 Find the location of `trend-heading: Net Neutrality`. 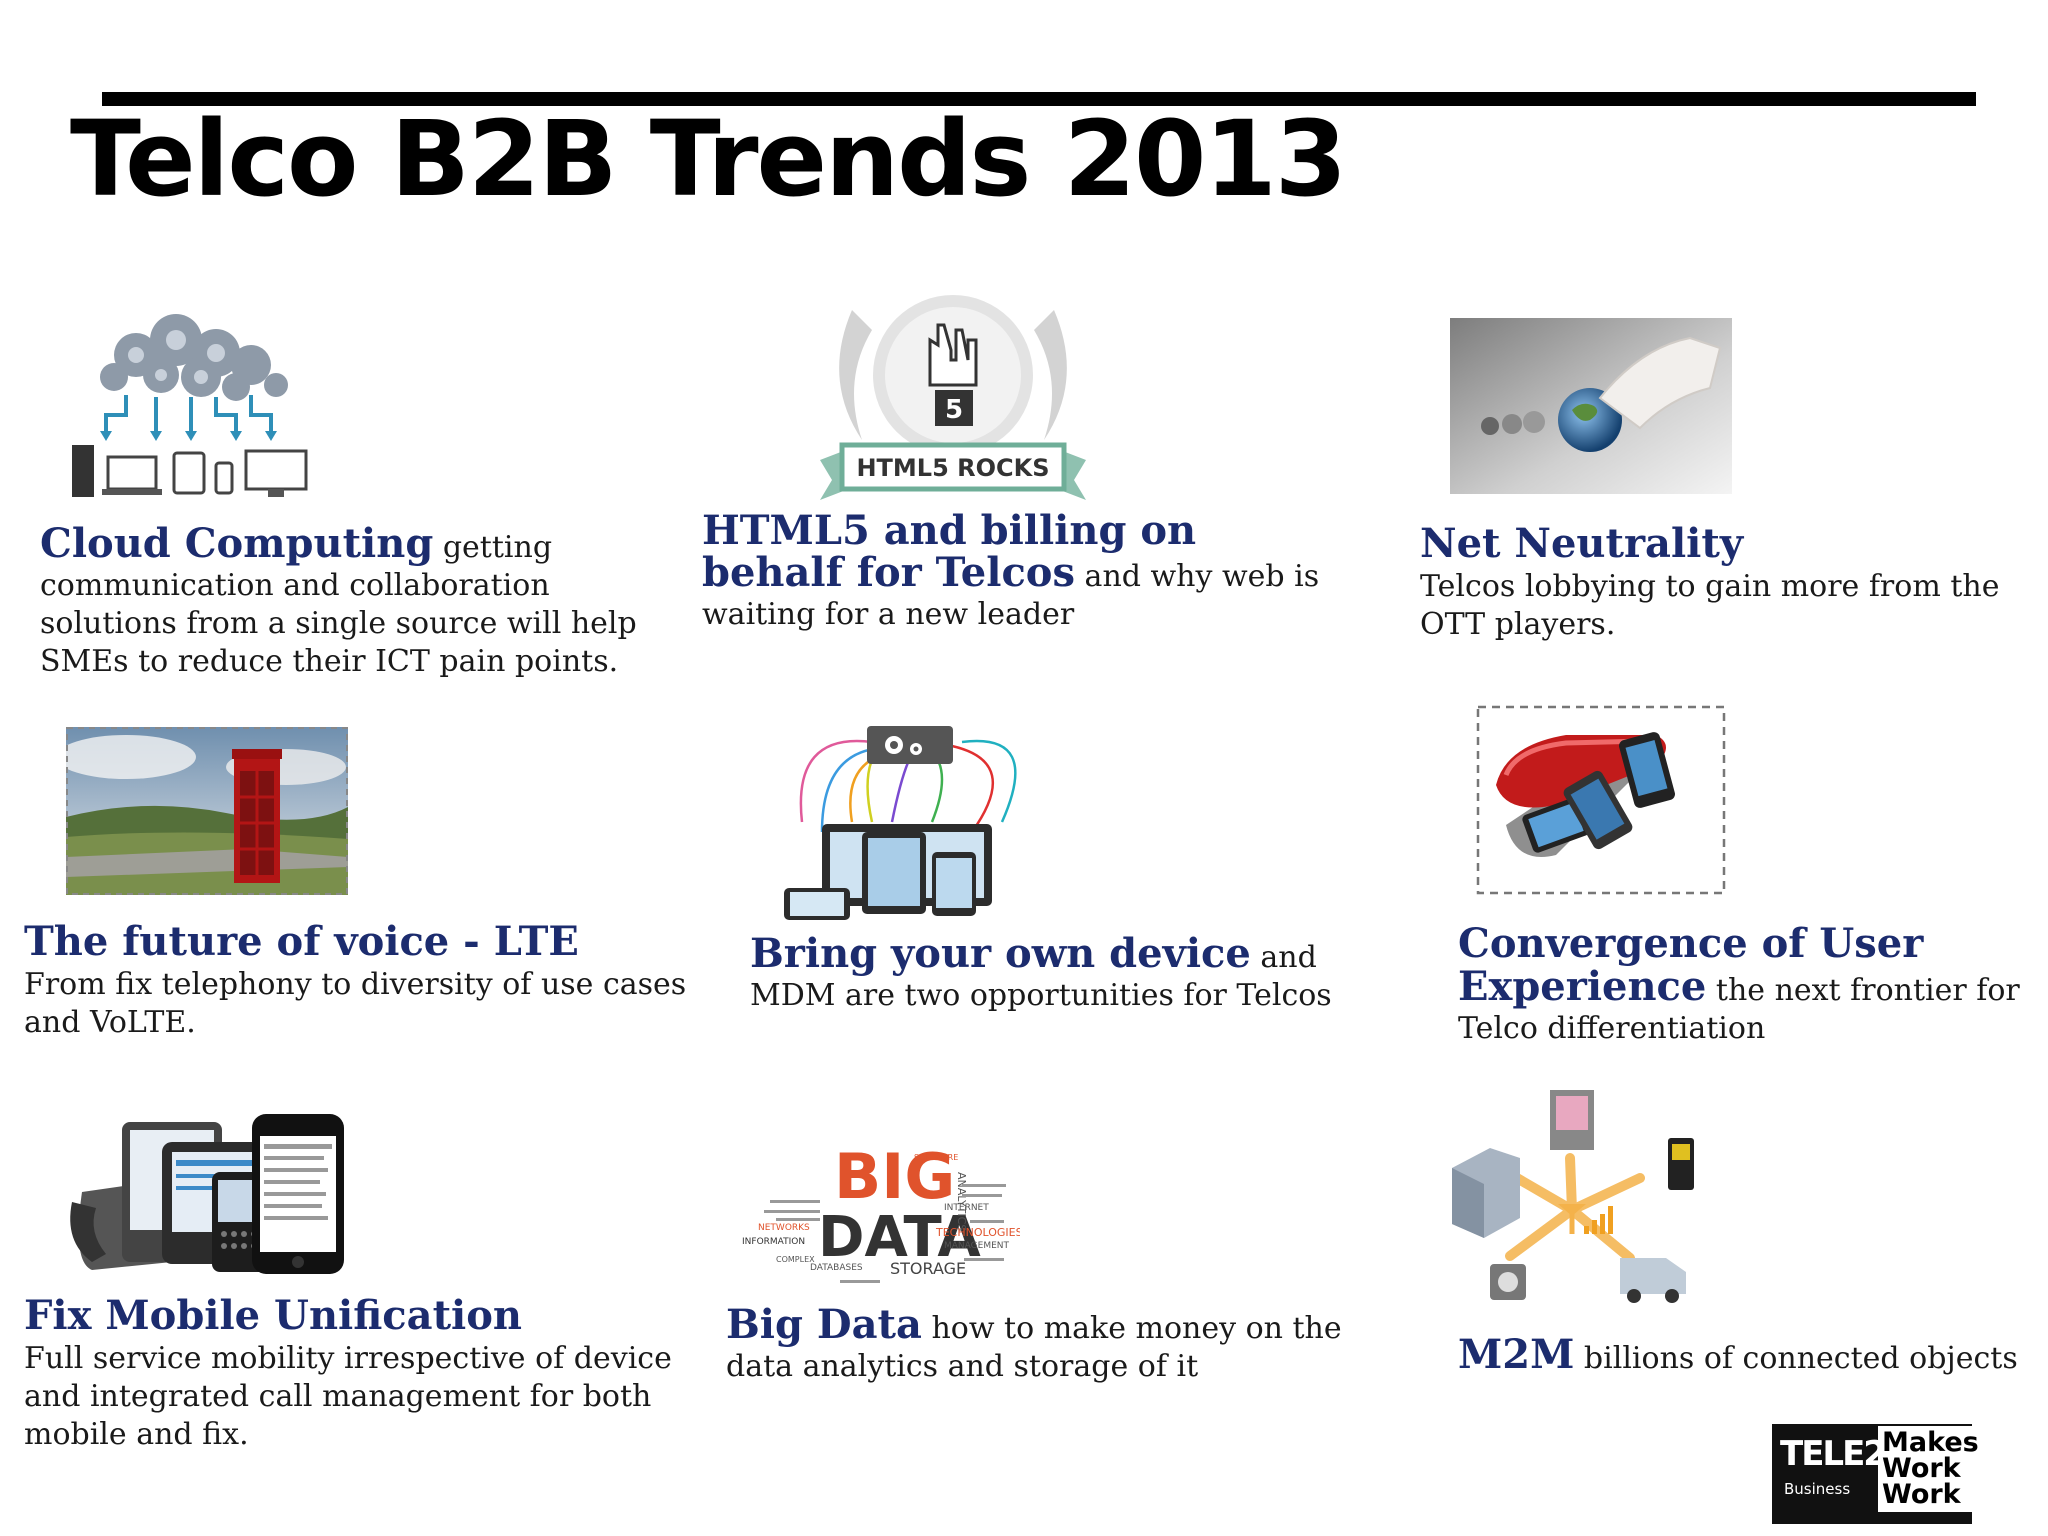

trend-heading: Net Neutrality is located at coordinates (1582, 543).